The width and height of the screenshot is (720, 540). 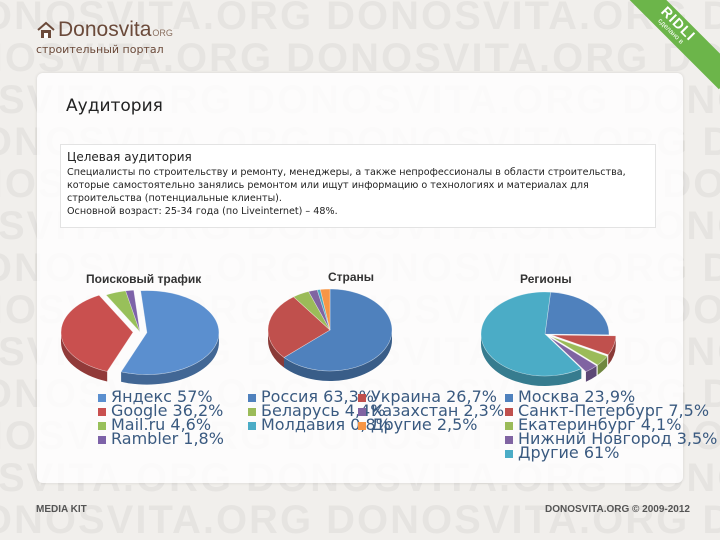 I want to click on legend-item: Беларусь 4,4%, so click(x=316, y=410).